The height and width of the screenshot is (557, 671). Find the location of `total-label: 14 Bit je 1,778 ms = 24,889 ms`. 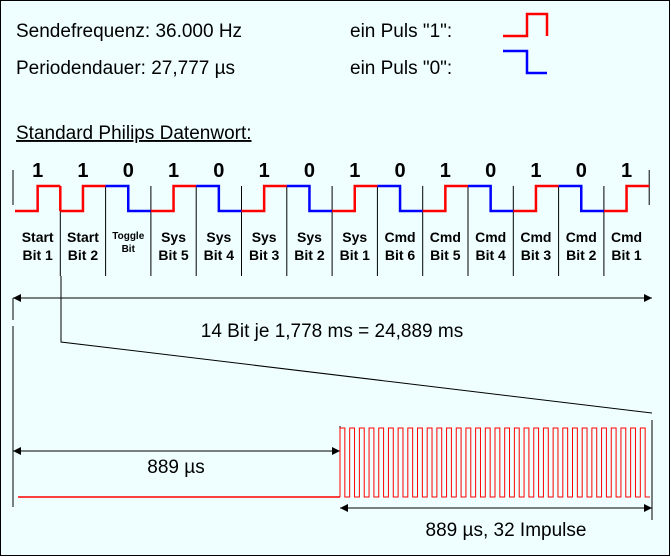

total-label: 14 Bit je 1,778 ms = 24,889 ms is located at coordinates (332, 331).